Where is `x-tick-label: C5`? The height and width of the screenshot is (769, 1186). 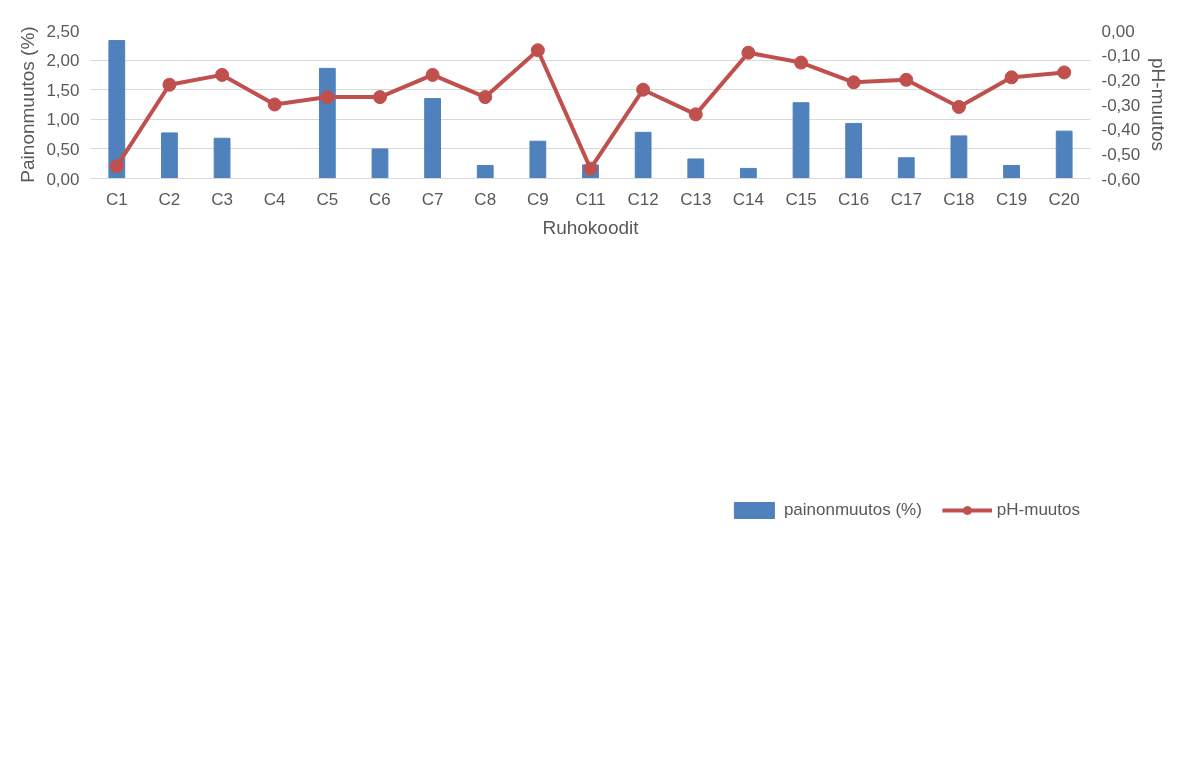 x-tick-label: C5 is located at coordinates (327, 199).